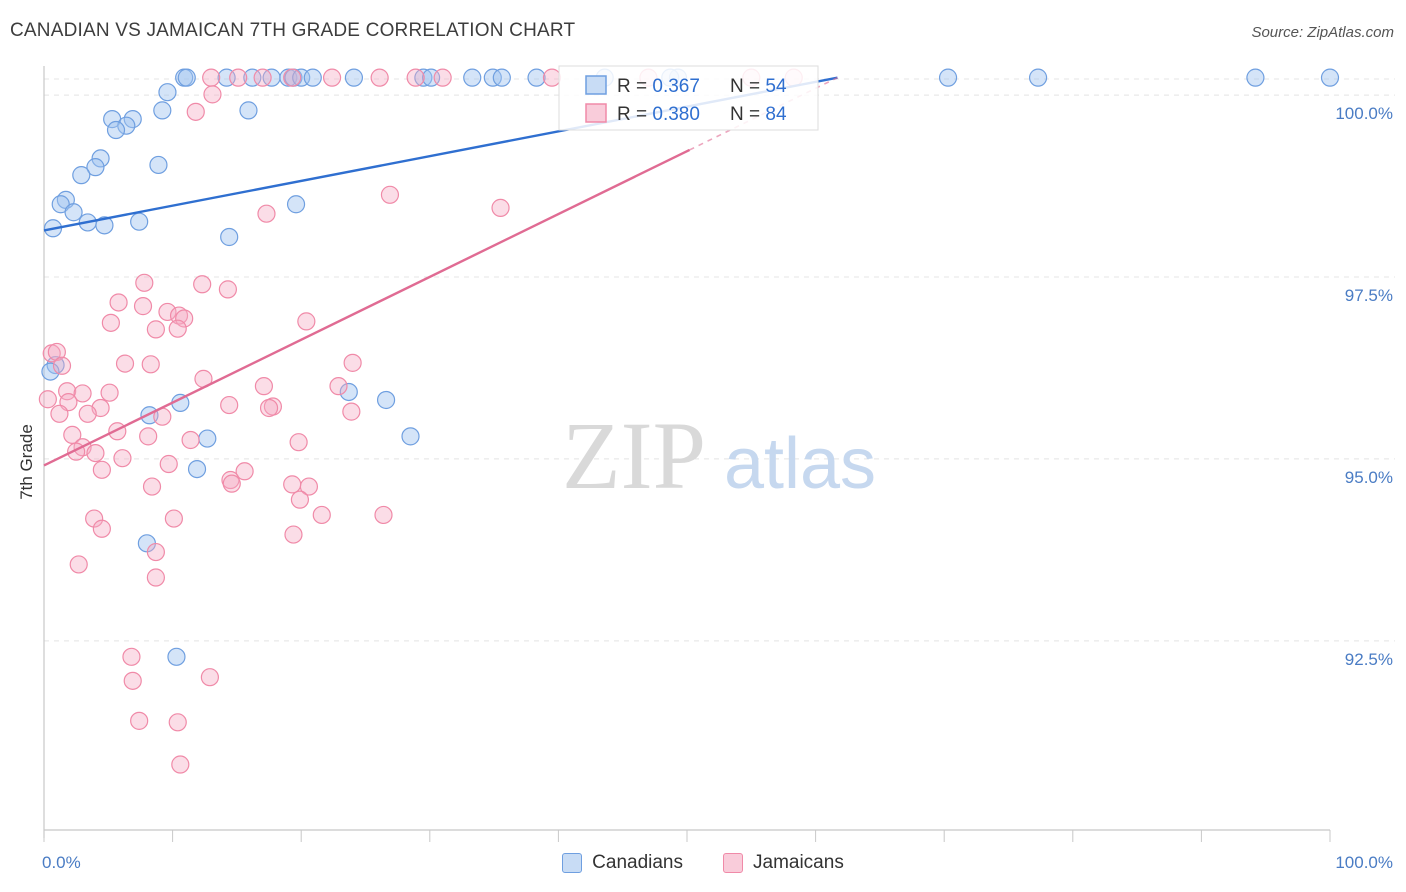 This screenshot has width=1406, height=892. What do you see at coordinates (1369, 295) in the screenshot?
I see `y-tick-label: 97.5%` at bounding box center [1369, 295].